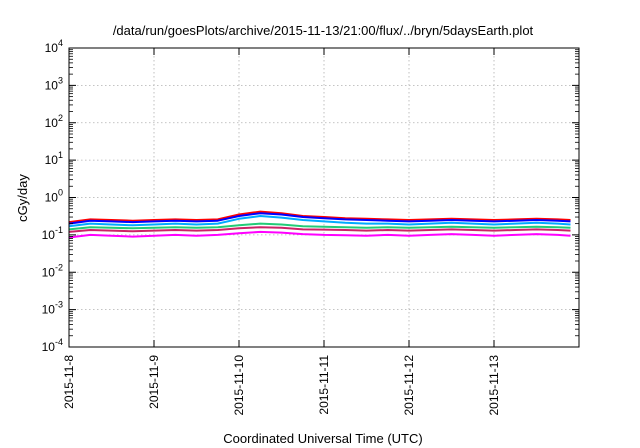  I want to click on y-axis-label: cGy/day, so click(22, 198).